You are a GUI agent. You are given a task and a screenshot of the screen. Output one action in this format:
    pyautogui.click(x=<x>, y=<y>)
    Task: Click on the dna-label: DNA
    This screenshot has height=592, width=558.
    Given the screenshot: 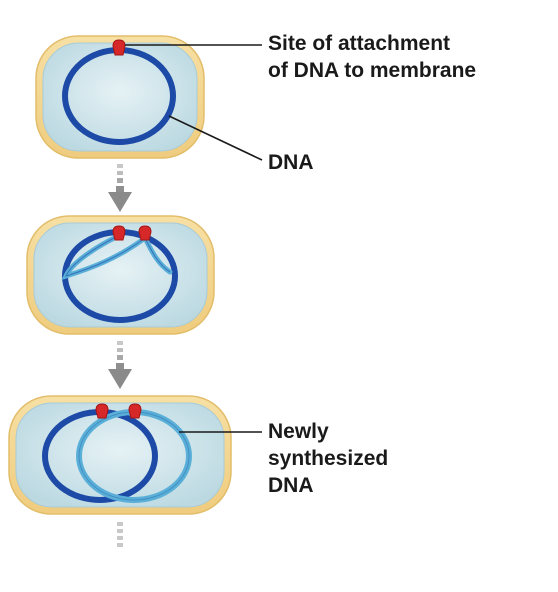 What is the action you would take?
    pyautogui.click(x=291, y=162)
    